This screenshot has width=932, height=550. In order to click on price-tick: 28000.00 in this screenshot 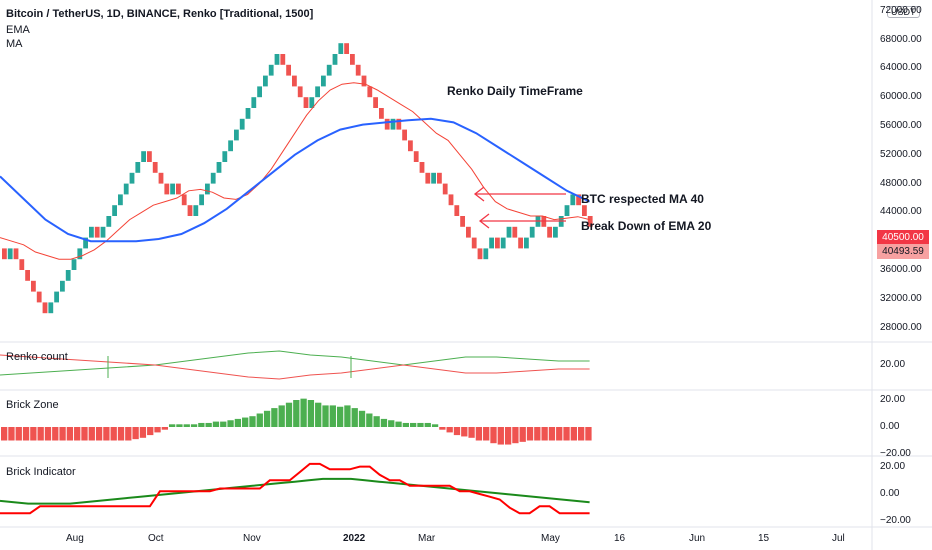, I will do `click(901, 327)`.